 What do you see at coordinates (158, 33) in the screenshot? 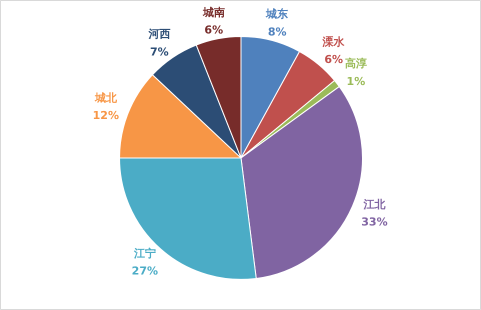
I see `slice-label: 河西` at bounding box center [158, 33].